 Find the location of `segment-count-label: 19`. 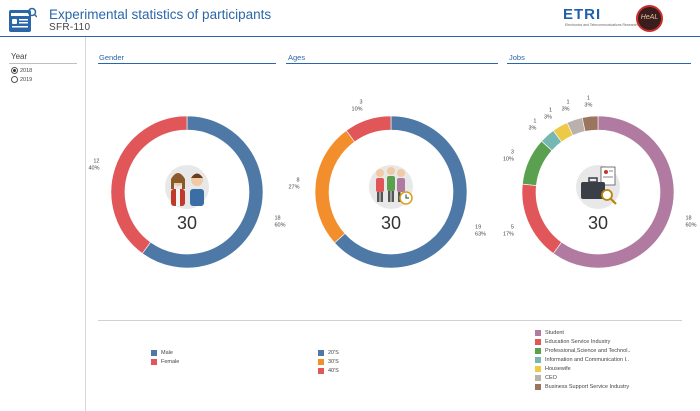

segment-count-label: 19 is located at coordinates (478, 227).